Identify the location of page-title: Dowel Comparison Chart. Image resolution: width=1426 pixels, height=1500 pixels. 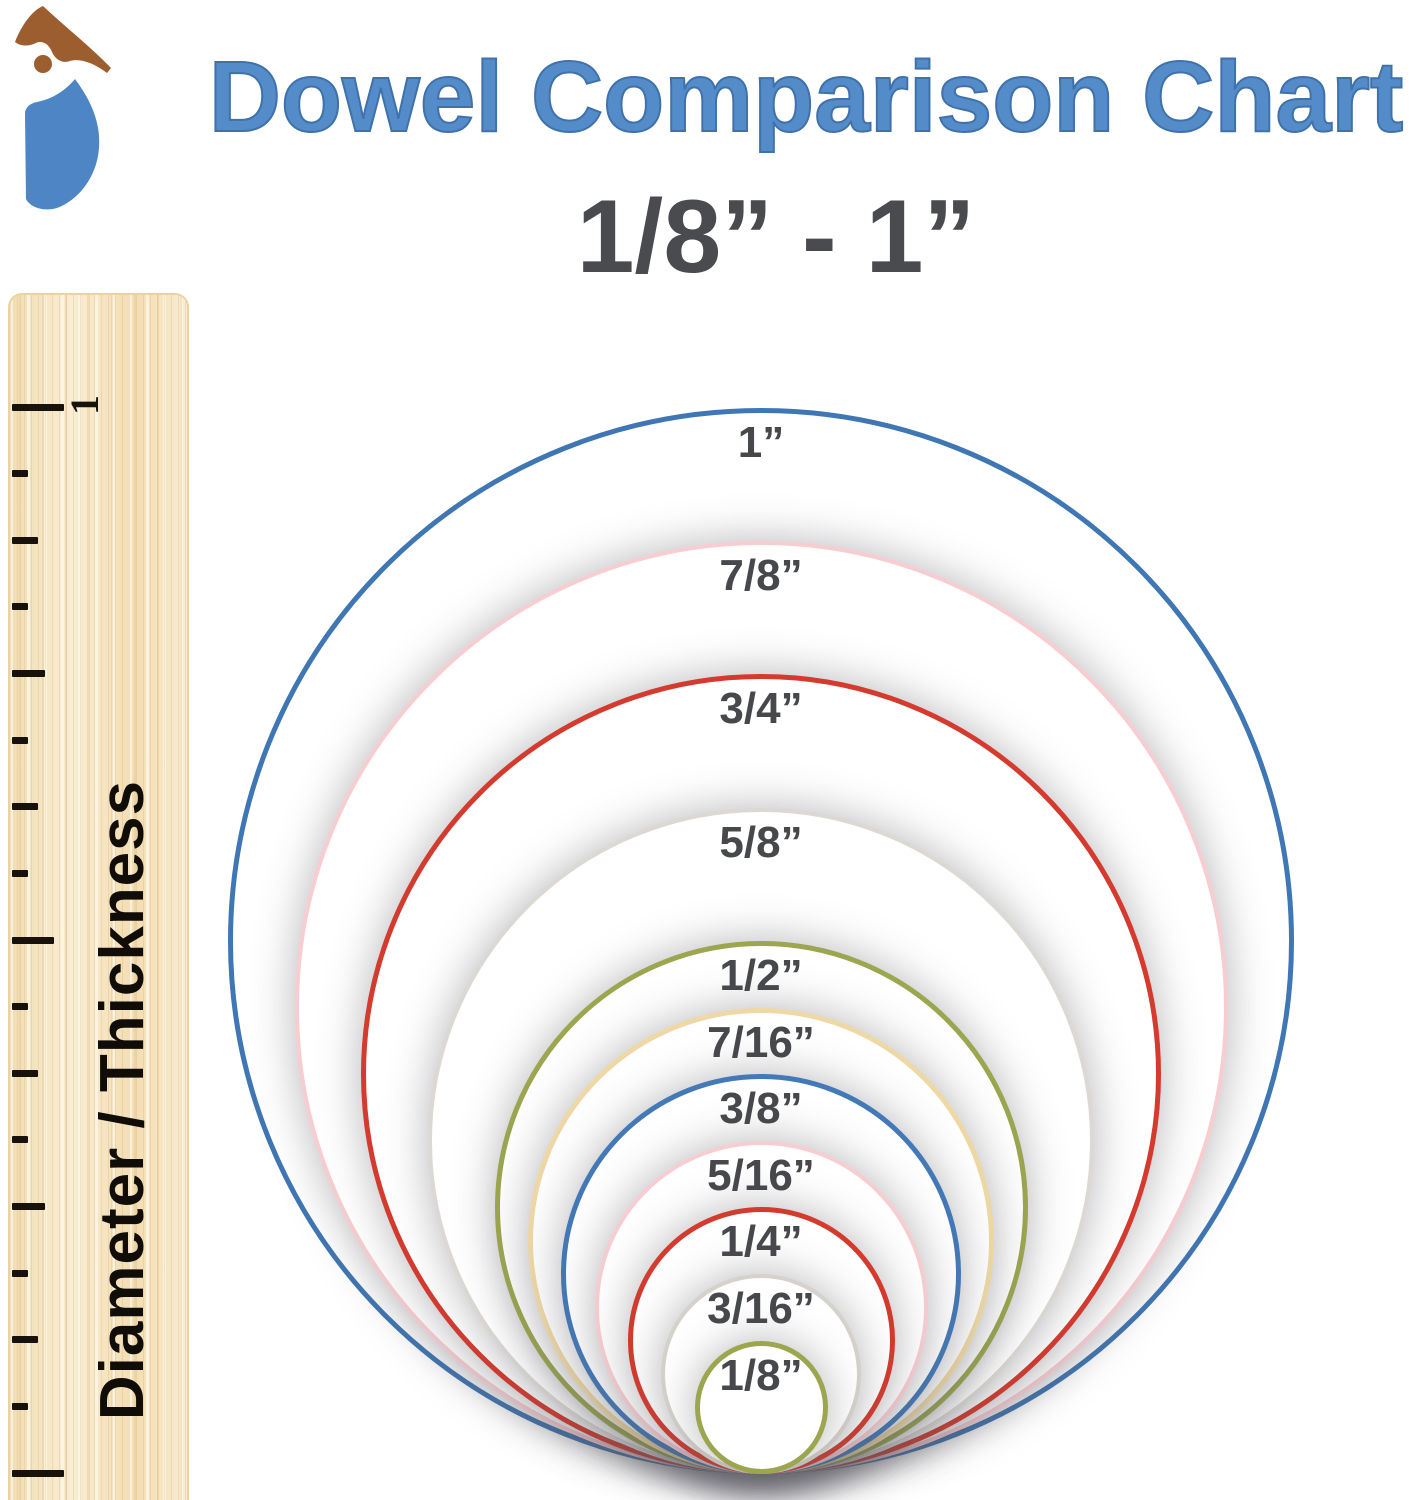
(806, 97).